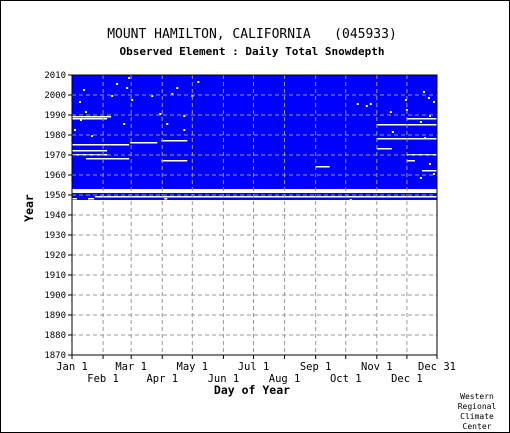 The image size is (510, 433). What do you see at coordinates (252, 34) in the screenshot?
I see `chart-title: MOUNT HAMILTON, CALIFORNIA (045933)` at bounding box center [252, 34].